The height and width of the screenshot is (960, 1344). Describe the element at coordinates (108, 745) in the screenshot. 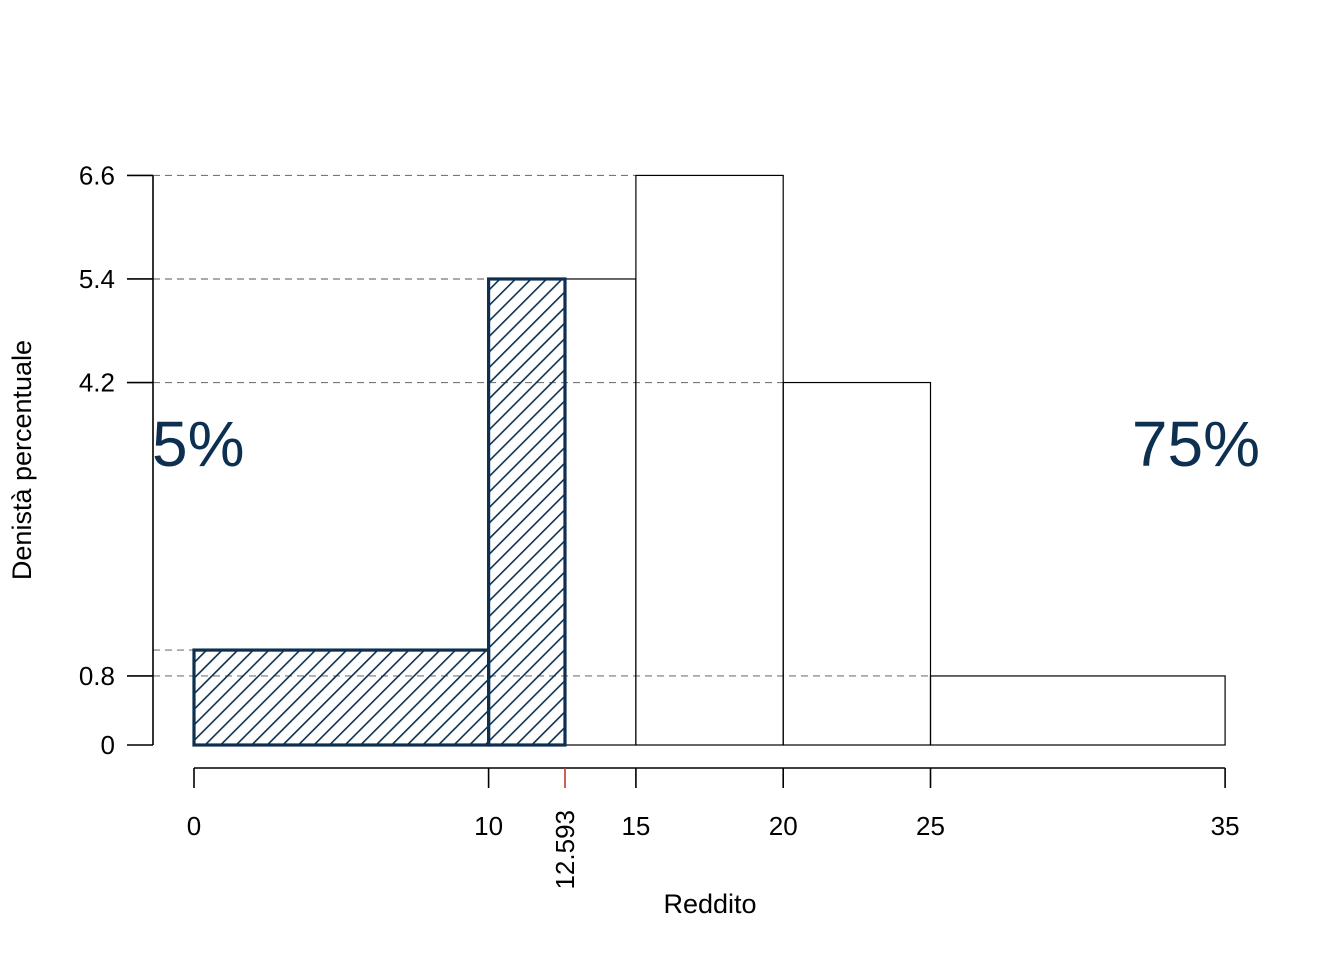

I see `y-tick-label: 0` at that location.